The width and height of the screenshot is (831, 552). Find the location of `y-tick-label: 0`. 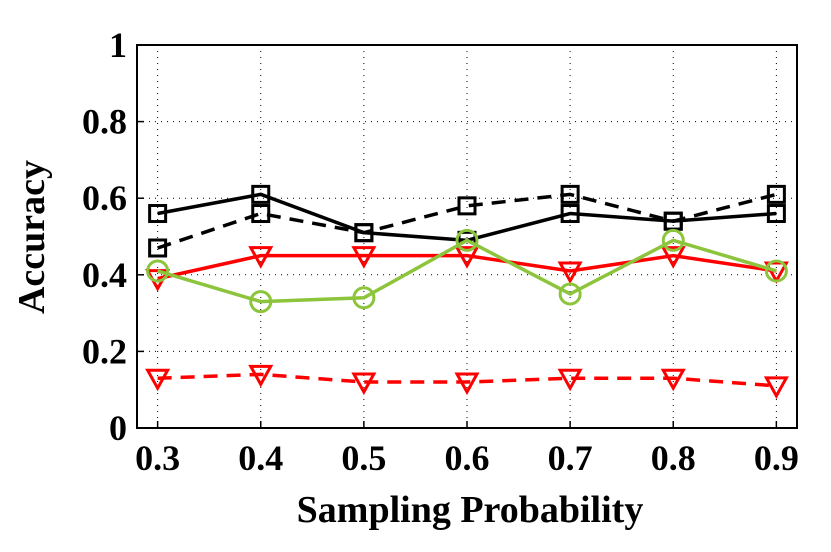

y-tick-label: 0 is located at coordinates (118, 428).